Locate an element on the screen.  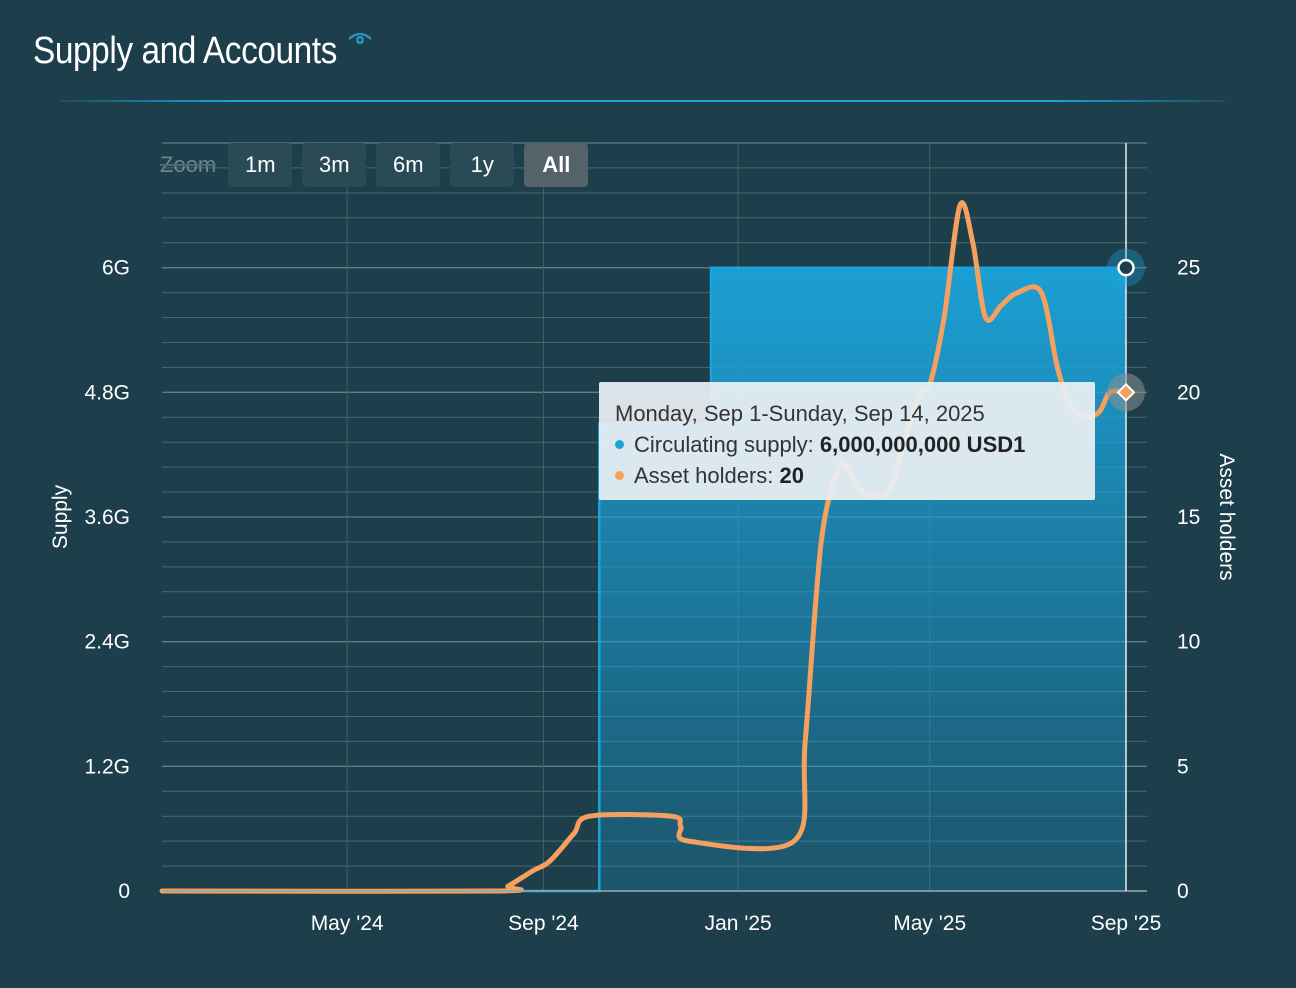
tooltip-date: Monday, Sep 1-Sunday, Sep 14, 2025 is located at coordinates (800, 413).